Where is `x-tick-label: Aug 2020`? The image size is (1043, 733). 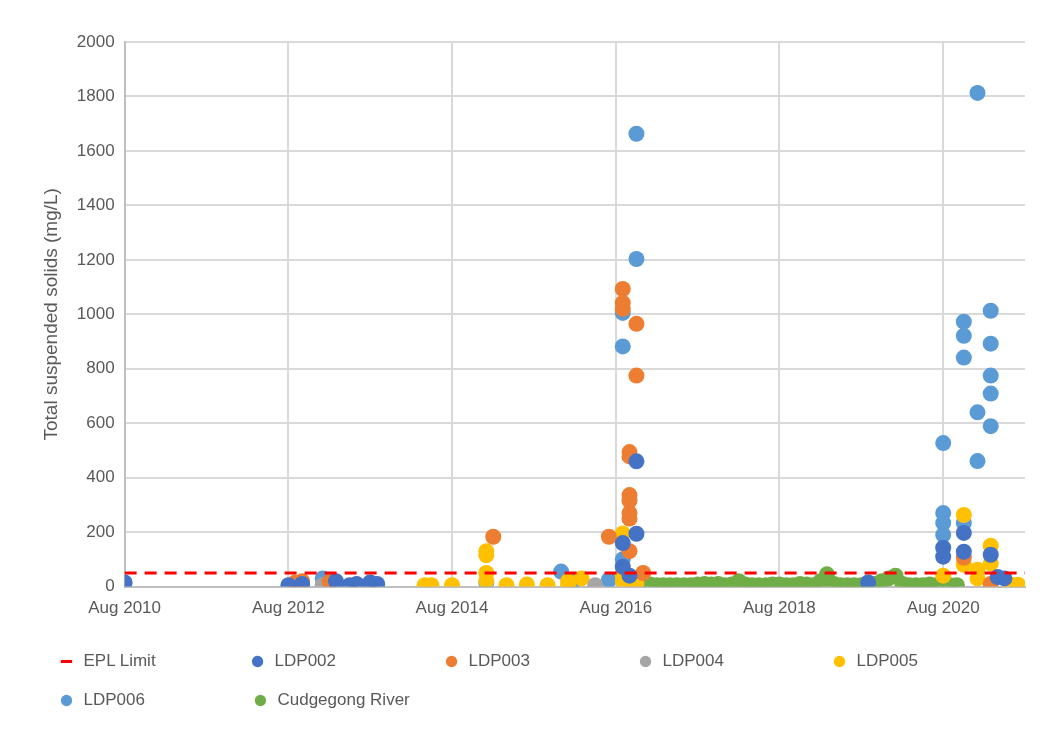
x-tick-label: Aug 2020 is located at coordinates (943, 608).